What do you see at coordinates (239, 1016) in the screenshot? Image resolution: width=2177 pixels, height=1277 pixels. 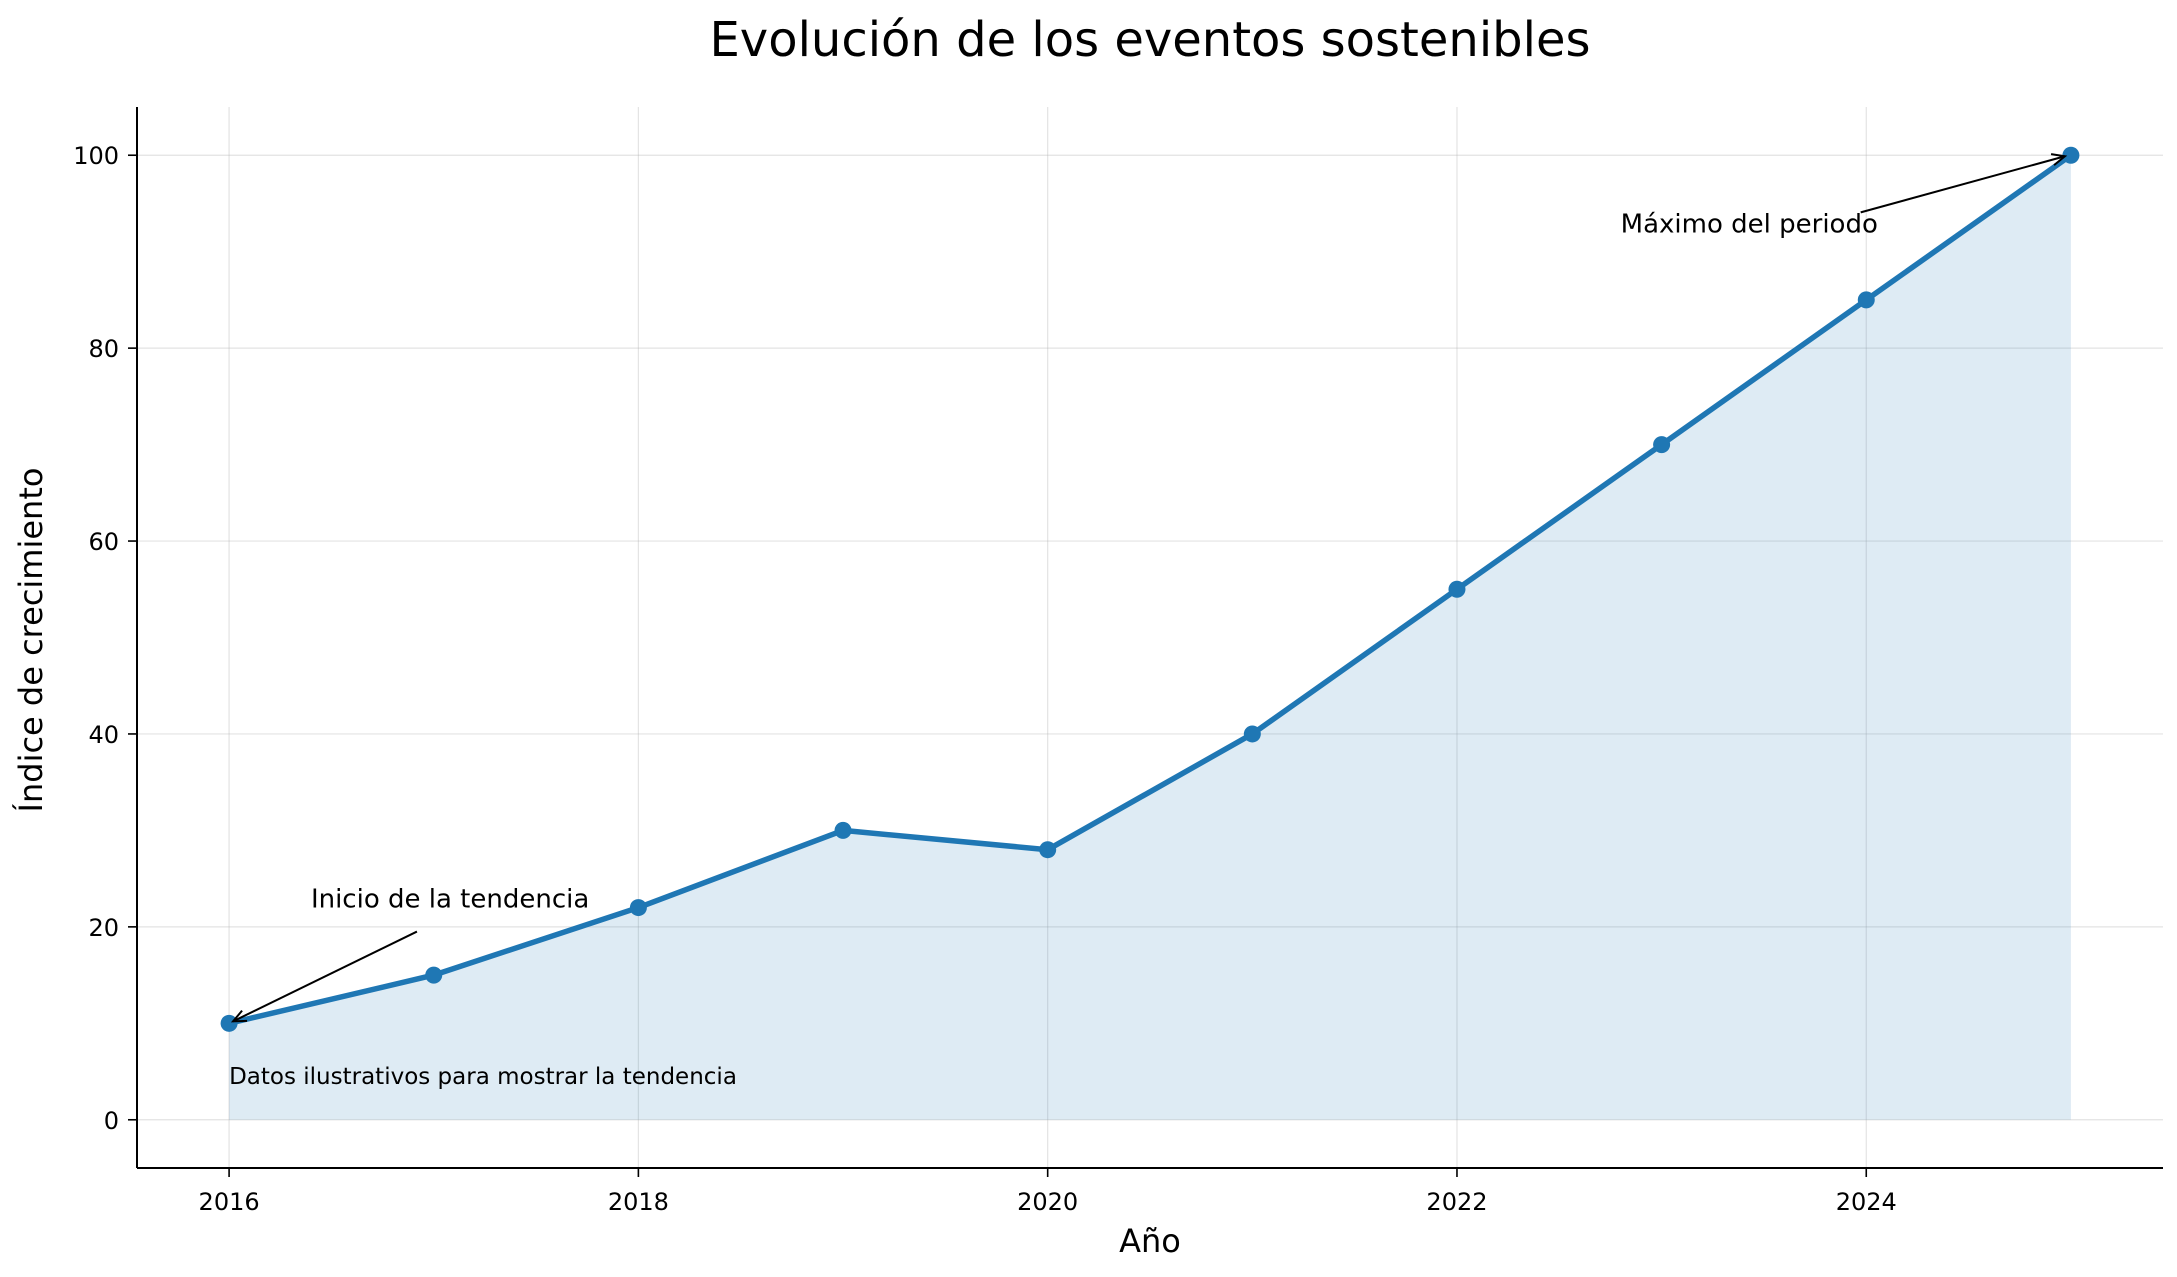 I see `annotation-start-arrow-head` at bounding box center [239, 1016].